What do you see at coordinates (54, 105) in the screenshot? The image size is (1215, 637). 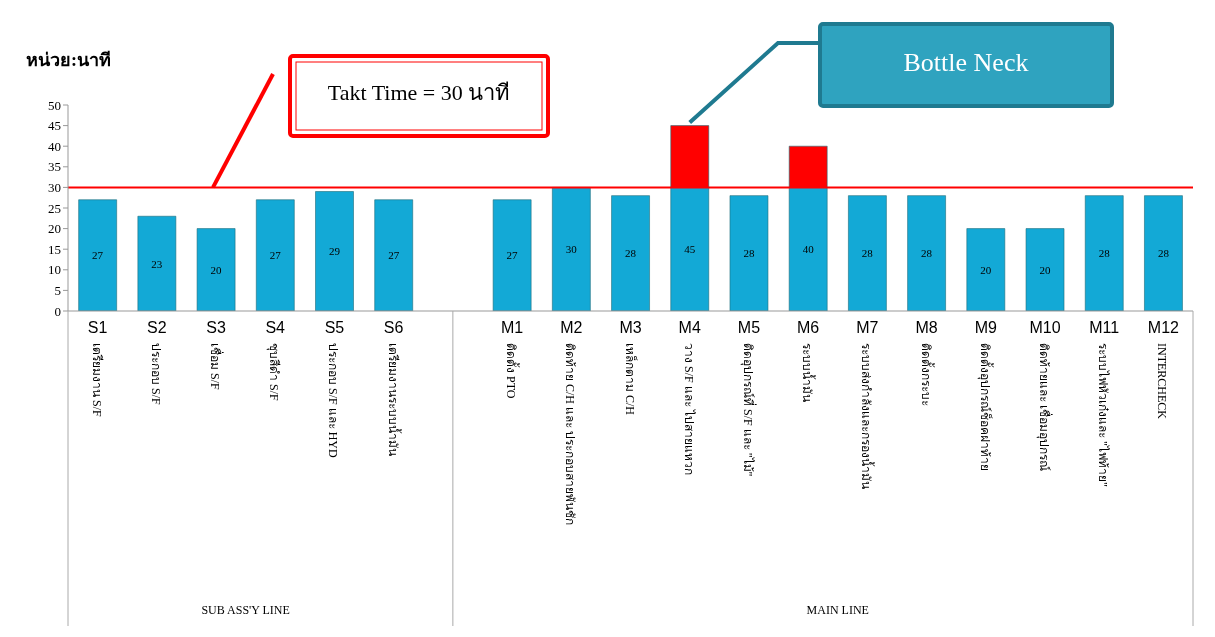 I see `y-tick-label: 50` at bounding box center [54, 105].